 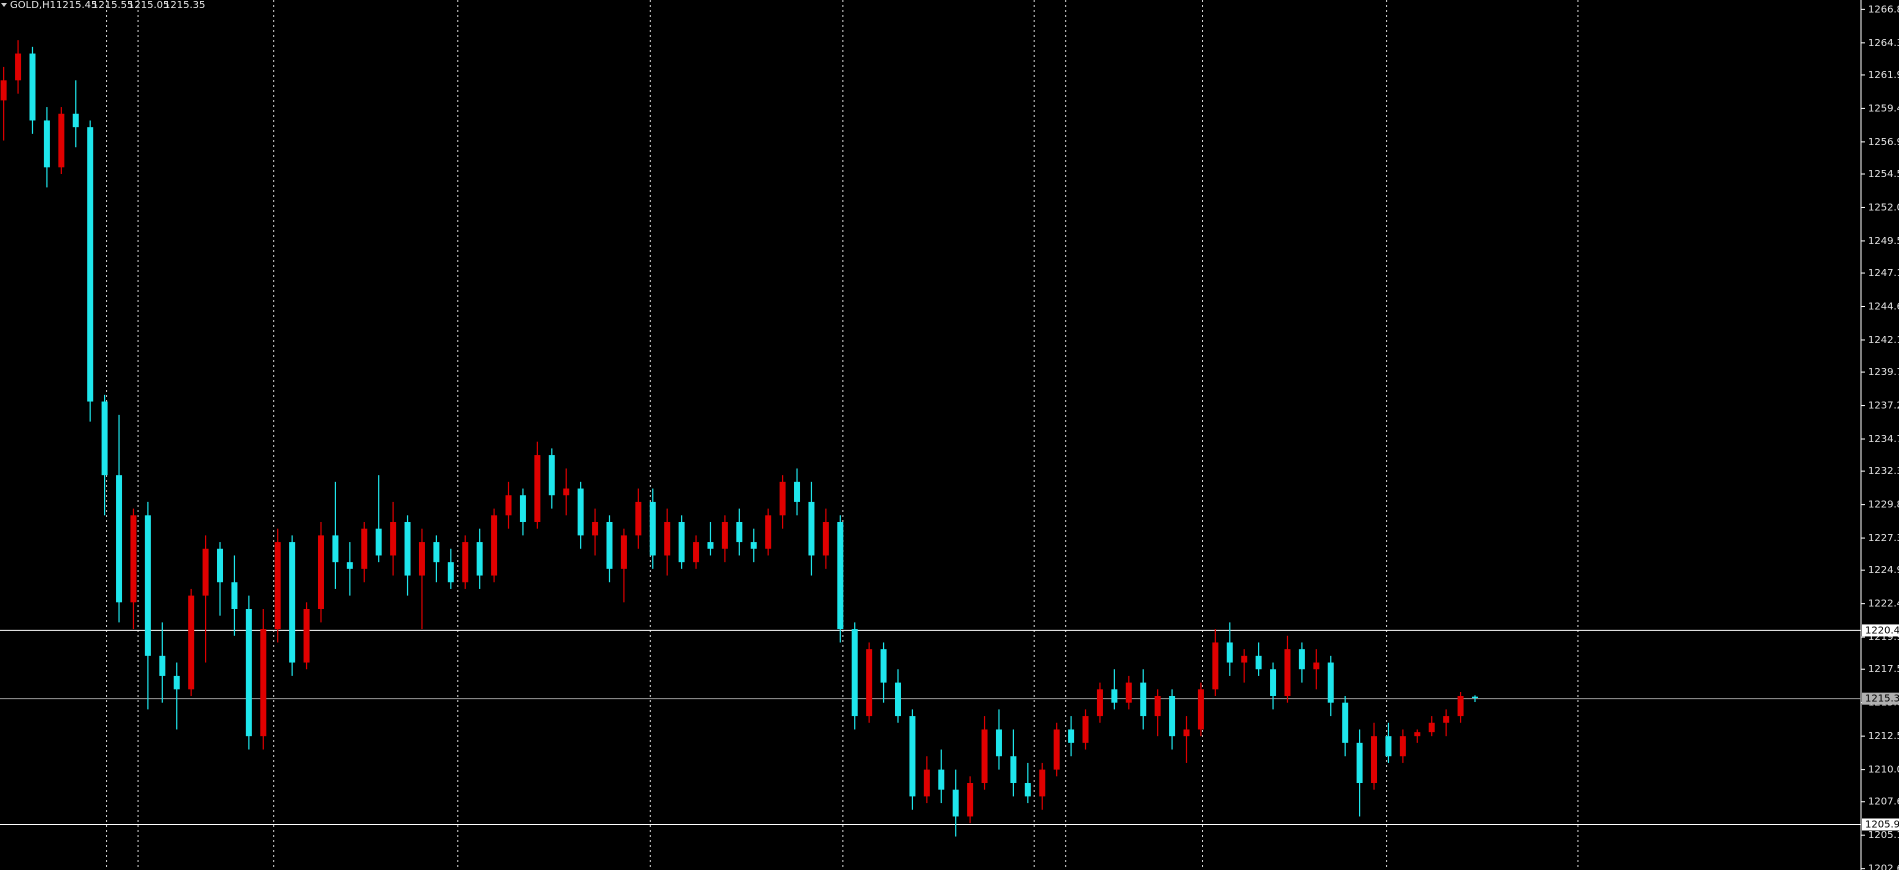 I want to click on y-tick-label: 1247.1, so click(x=1883, y=273).